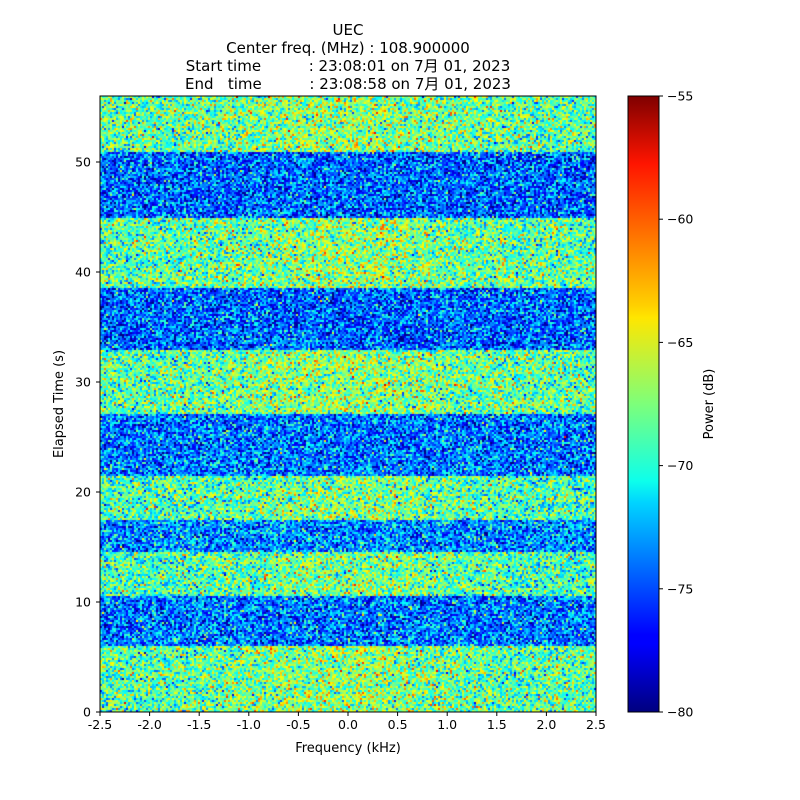  What do you see at coordinates (59, 404) in the screenshot?
I see `y-axis-label: Elapsed Time (s)` at bounding box center [59, 404].